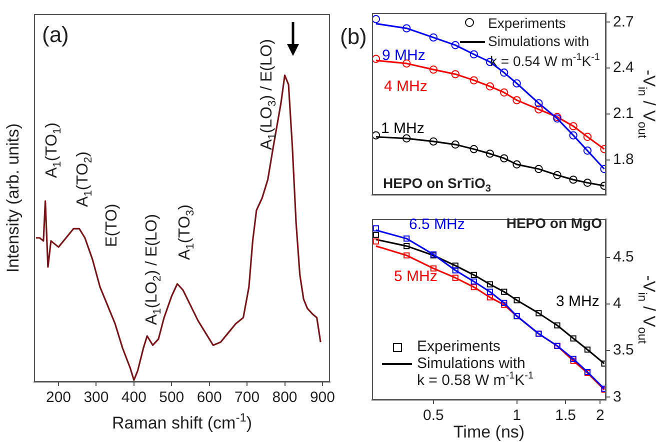 This screenshot has height=442, width=663. What do you see at coordinates (623, 113) in the screenshot?
I see `y-tick-label: 2.1` at bounding box center [623, 113].